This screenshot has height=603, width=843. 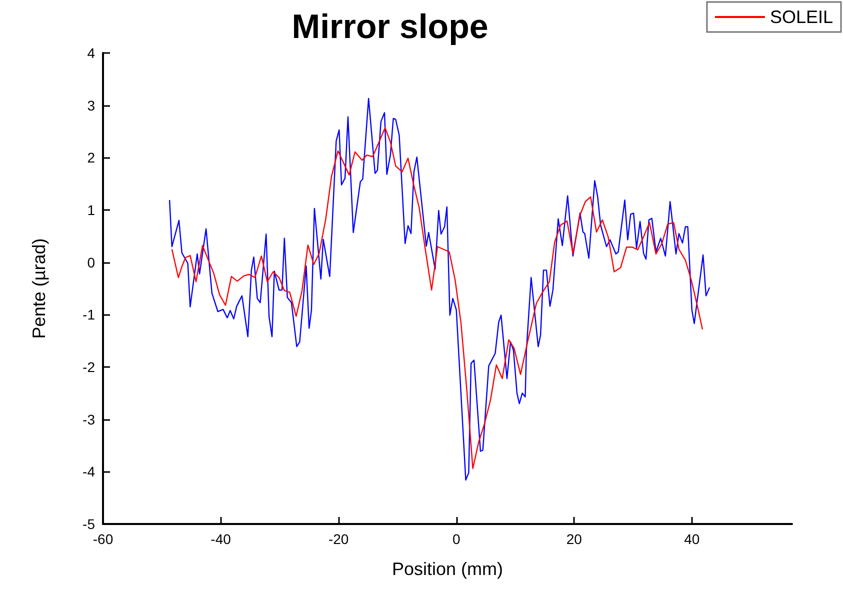 I want to click on x-tick-label: -40, so click(x=221, y=539).